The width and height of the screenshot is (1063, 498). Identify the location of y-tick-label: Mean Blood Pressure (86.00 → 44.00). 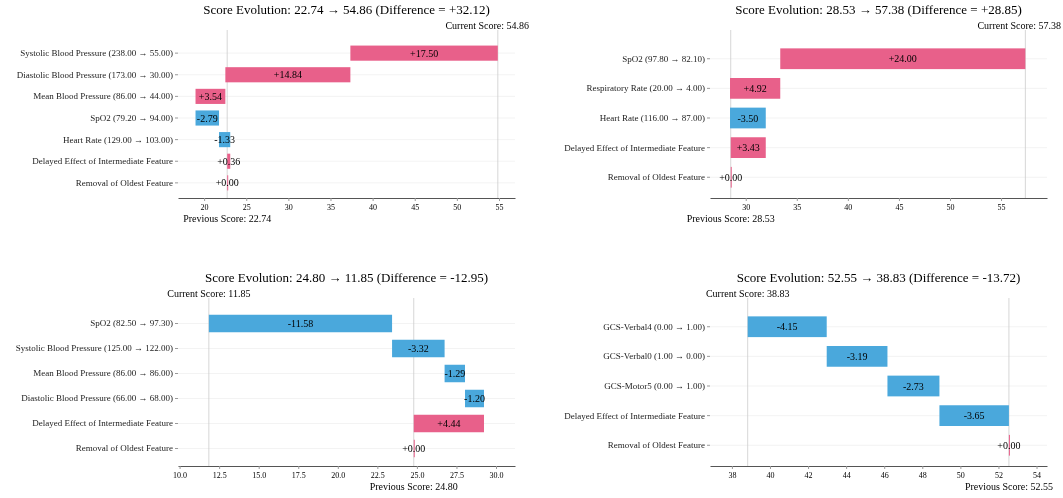
(103, 96).